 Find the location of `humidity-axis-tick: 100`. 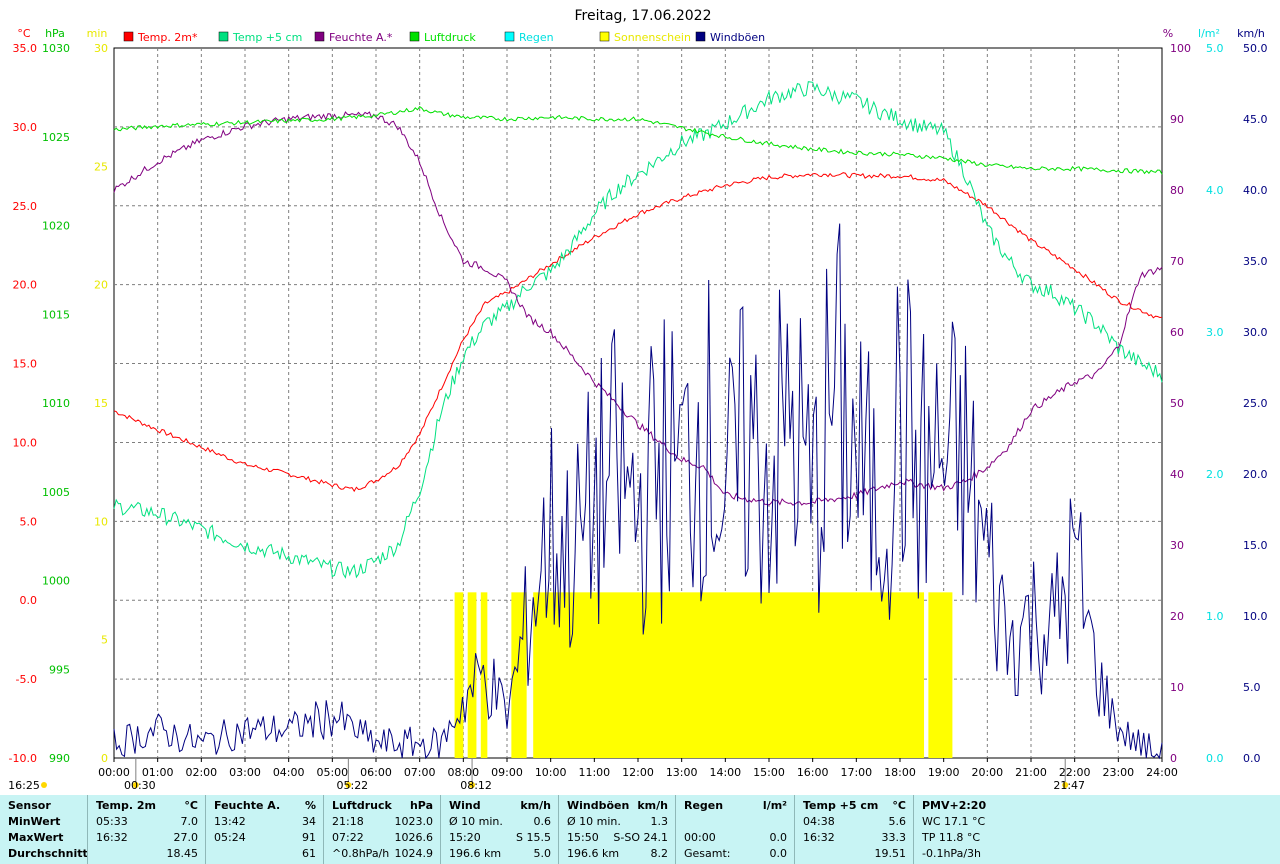

humidity-axis-tick: 100 is located at coordinates (1180, 48).